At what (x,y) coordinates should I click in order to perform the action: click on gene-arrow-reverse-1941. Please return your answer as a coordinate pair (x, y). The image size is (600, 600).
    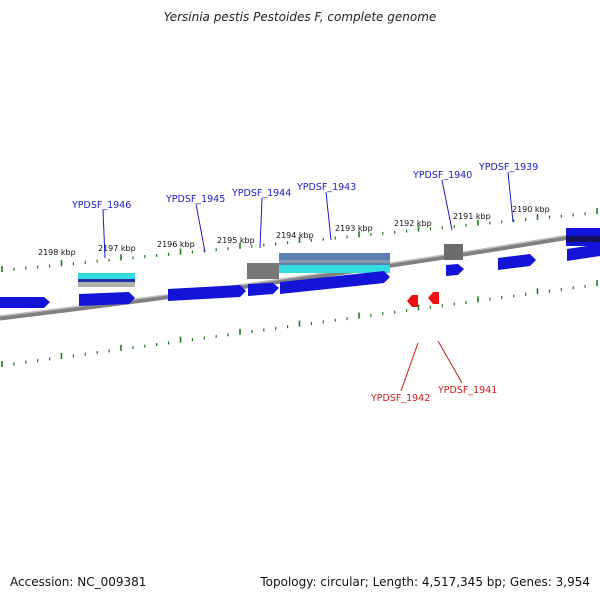
    Looking at the image, I should click on (433, 298).